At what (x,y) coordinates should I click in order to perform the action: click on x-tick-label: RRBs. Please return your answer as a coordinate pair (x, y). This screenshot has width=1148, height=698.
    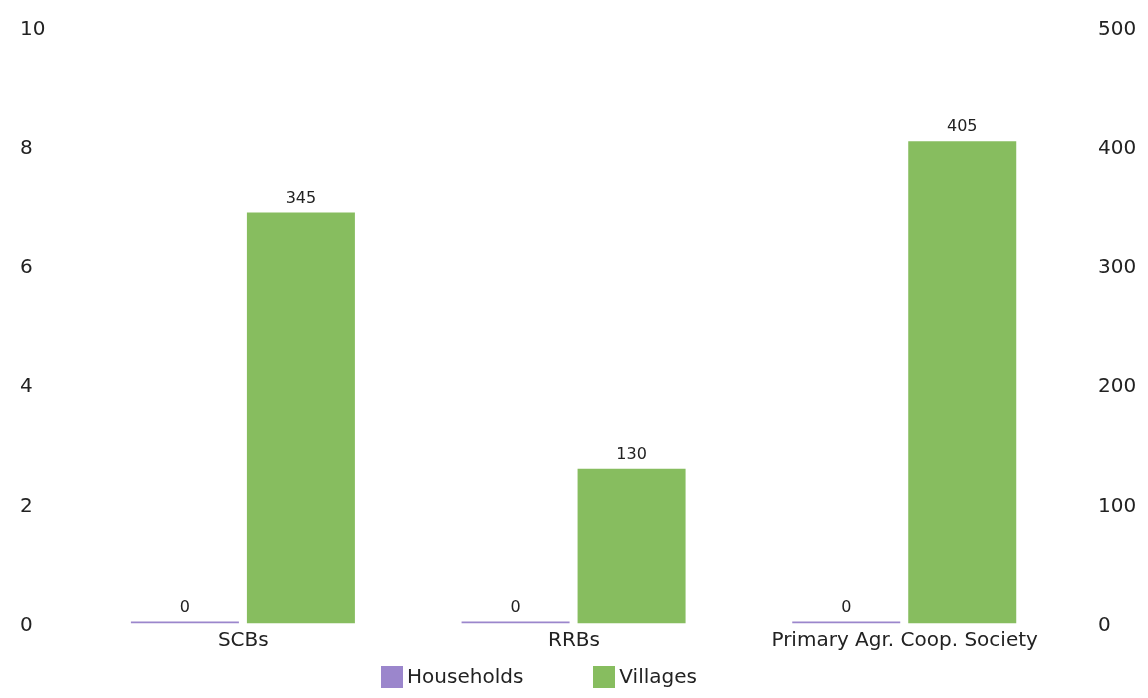
    Looking at the image, I should click on (574, 638).